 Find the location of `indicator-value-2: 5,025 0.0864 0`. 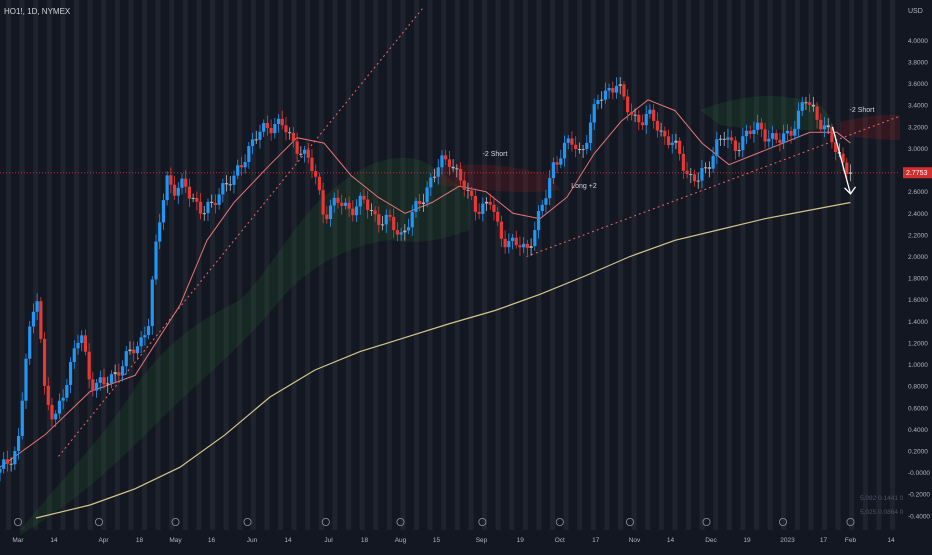

indicator-value-2: 5,025 0.0864 0 is located at coordinates (882, 512).